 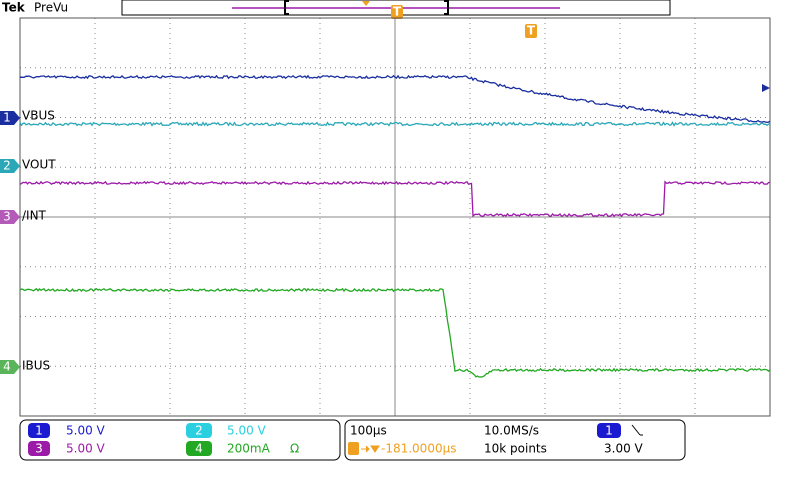 I want to click on ch-label: /INT, so click(x=34, y=216).